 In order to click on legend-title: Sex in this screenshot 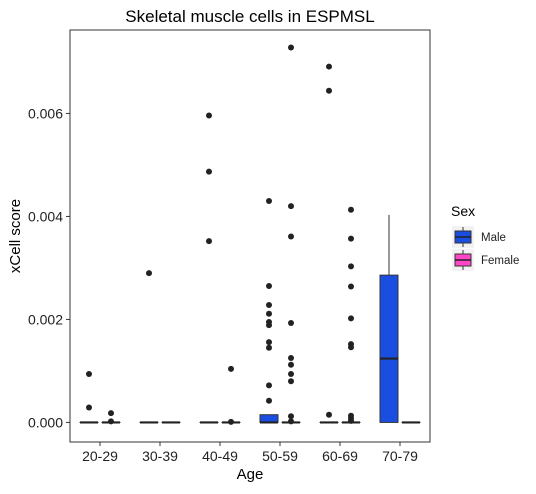, I will do `click(463, 211)`.